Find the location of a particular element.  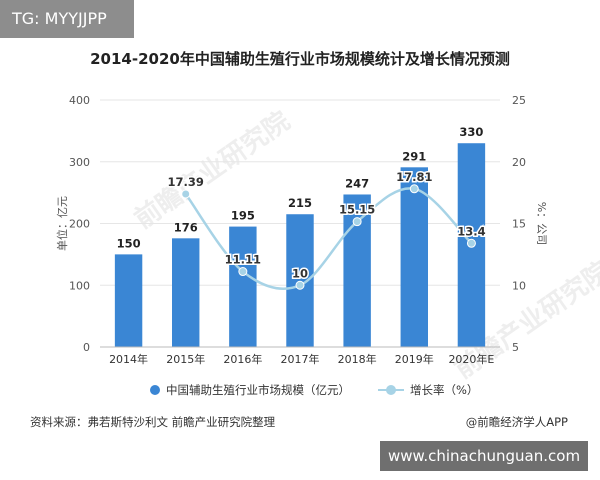

x-tick-label: 2020年E is located at coordinates (471, 359).